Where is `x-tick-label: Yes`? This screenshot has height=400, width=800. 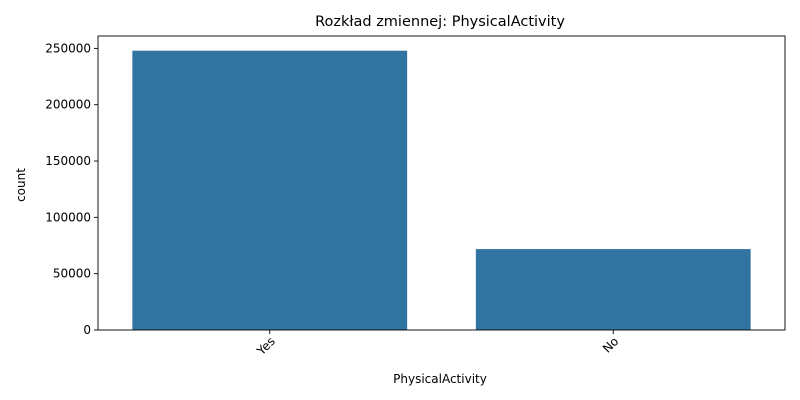
x-tick-label: Yes is located at coordinates (266, 346).